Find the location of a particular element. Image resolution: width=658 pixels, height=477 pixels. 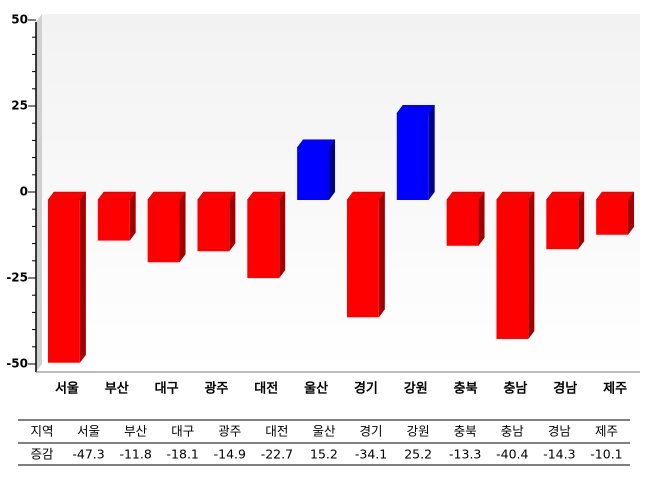

table-value: 25.2 is located at coordinates (418, 454).